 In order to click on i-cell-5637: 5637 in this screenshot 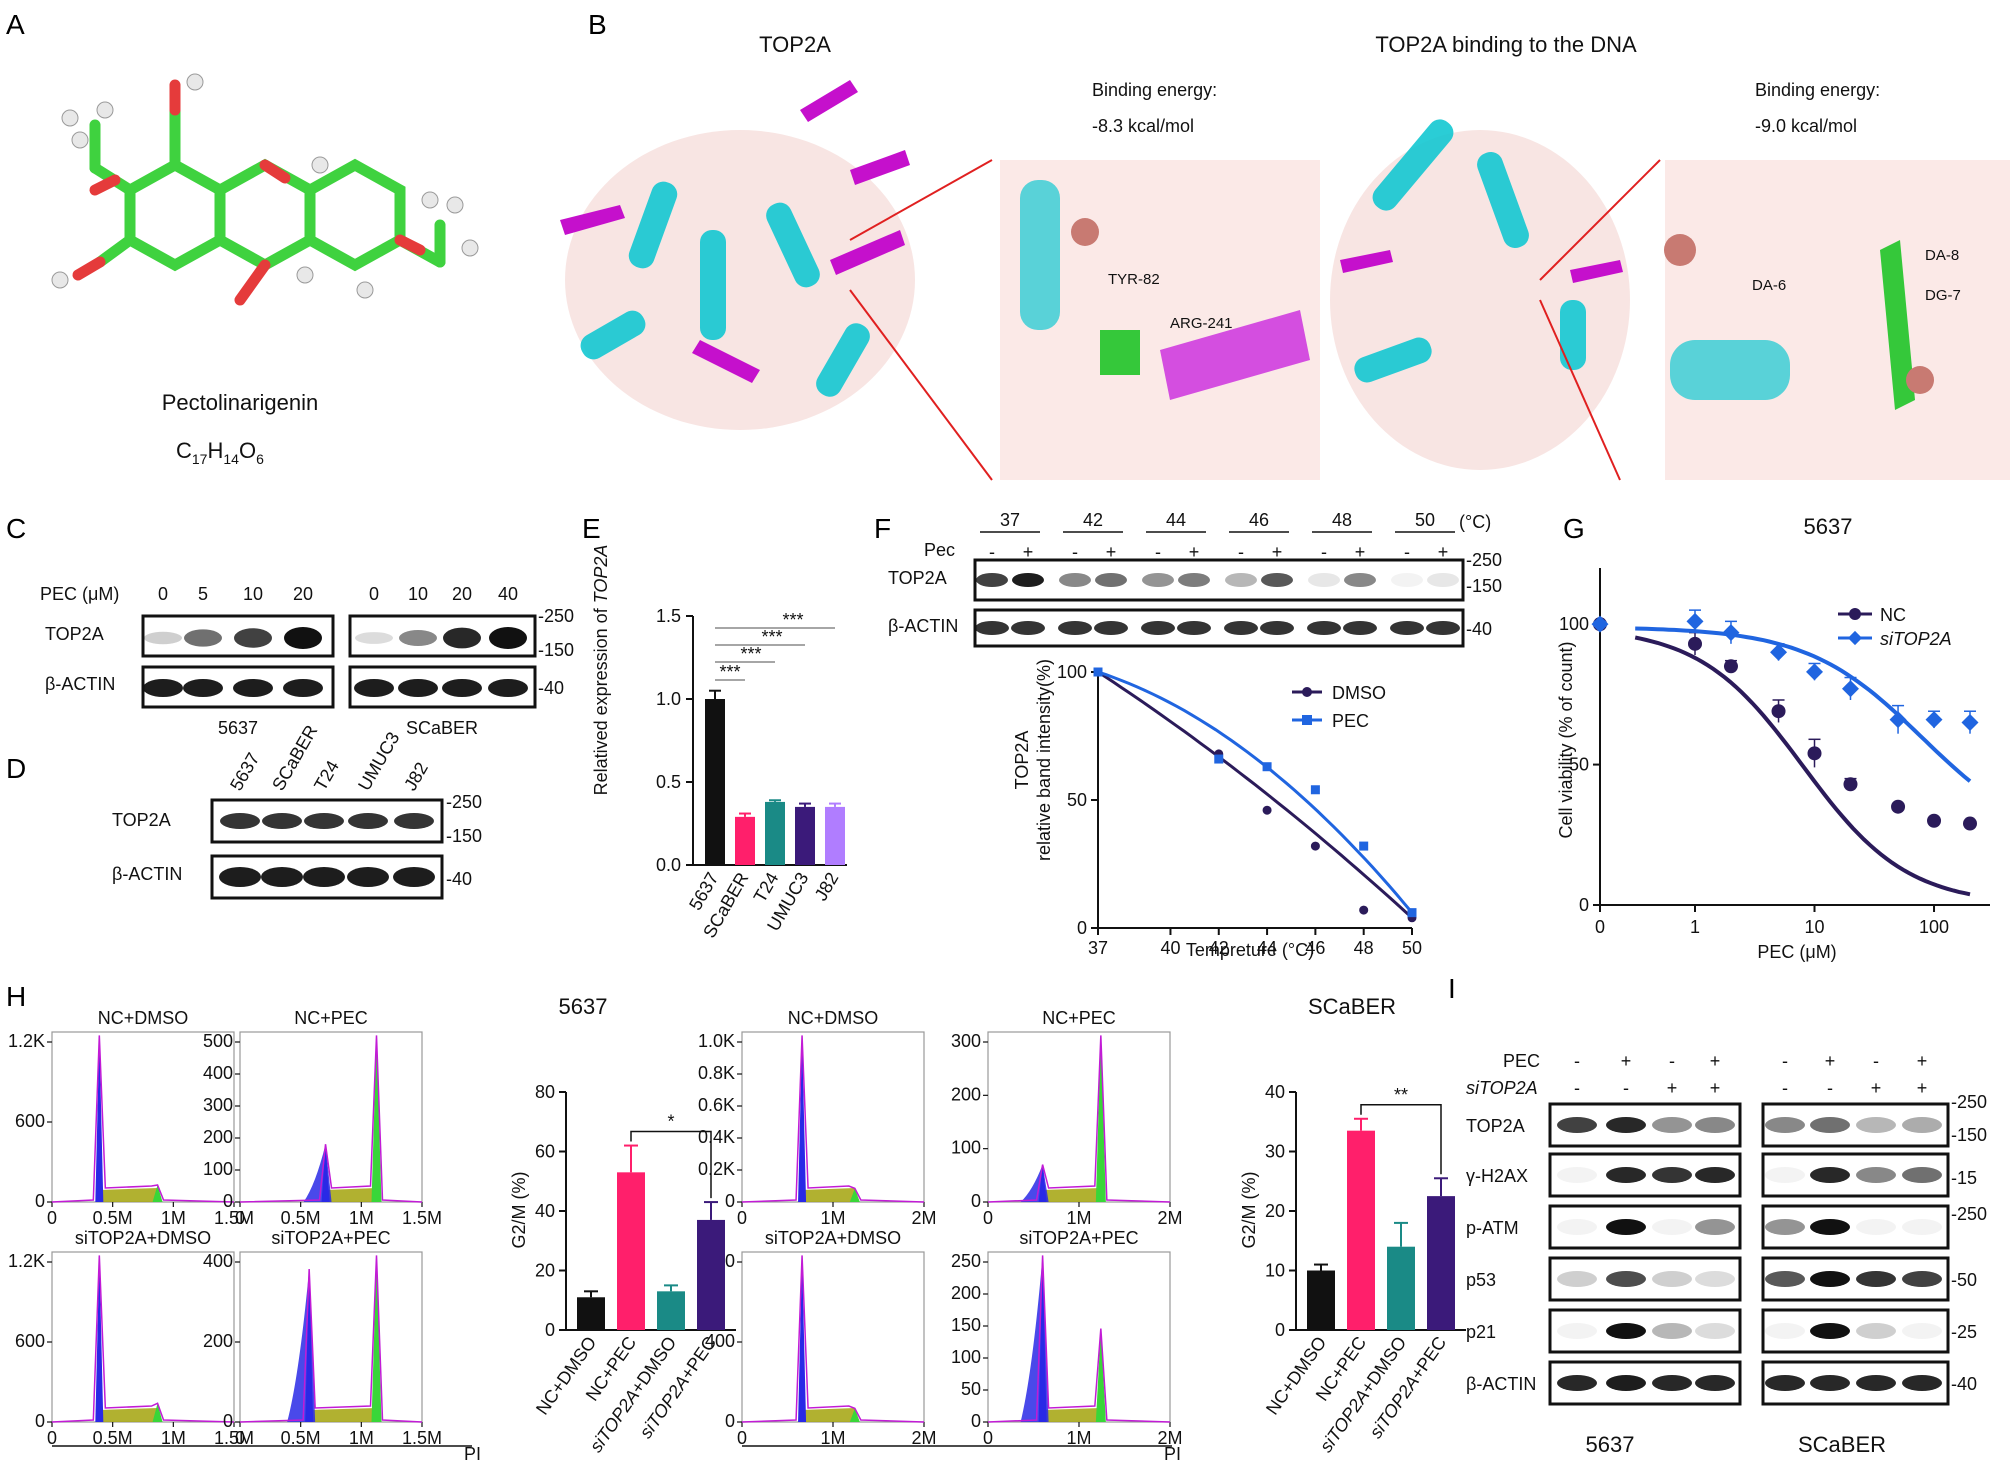, I will do `click(1610, 1444)`.